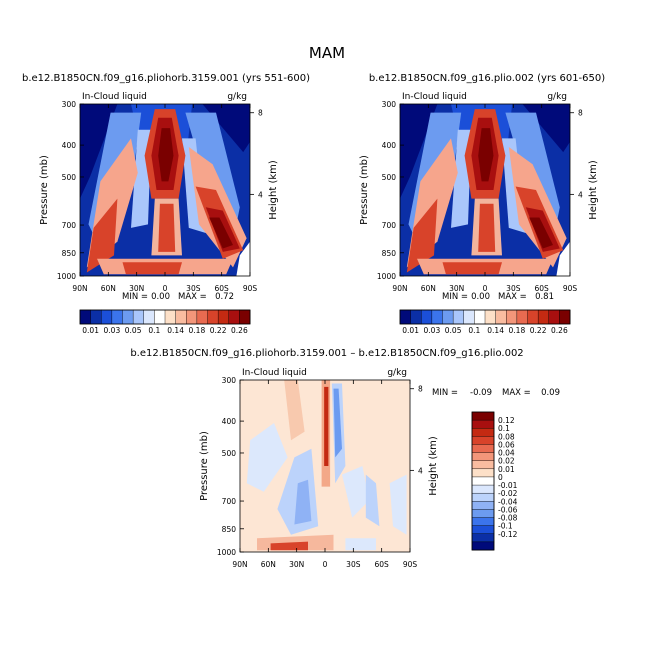  I want to click on x-tick-label: 30S, so click(193, 288).